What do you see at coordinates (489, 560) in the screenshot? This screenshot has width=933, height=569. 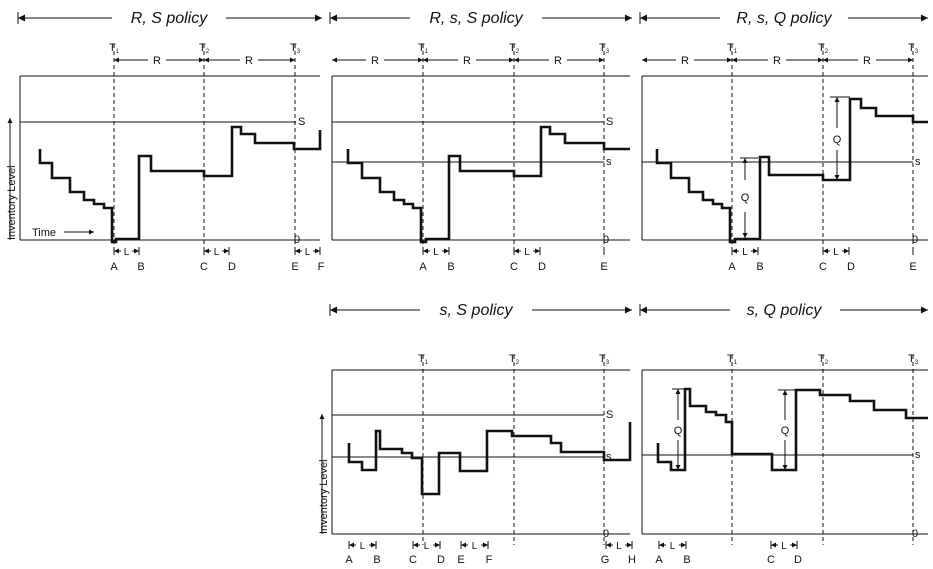 I see `event-label-F: F` at bounding box center [489, 560].